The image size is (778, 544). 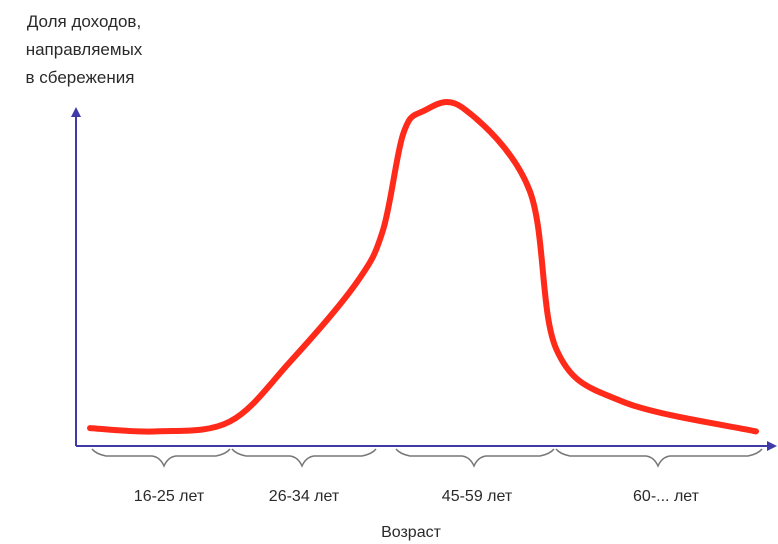 What do you see at coordinates (304, 496) in the screenshot?
I see `tick-label-26-34: 26-34 лет` at bounding box center [304, 496].